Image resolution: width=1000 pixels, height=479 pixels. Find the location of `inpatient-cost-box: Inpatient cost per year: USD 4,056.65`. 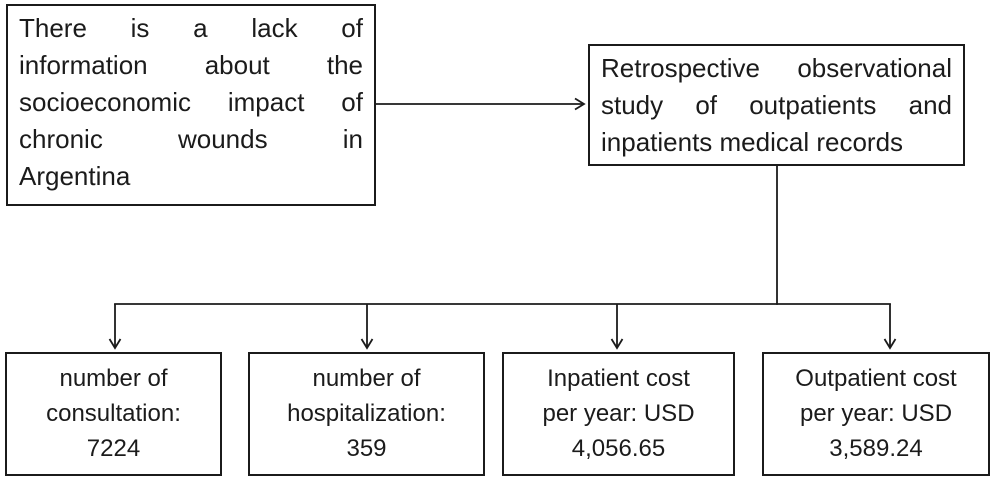

inpatient-cost-box: Inpatient cost per year: USD 4,056.65 is located at coordinates (618, 414).